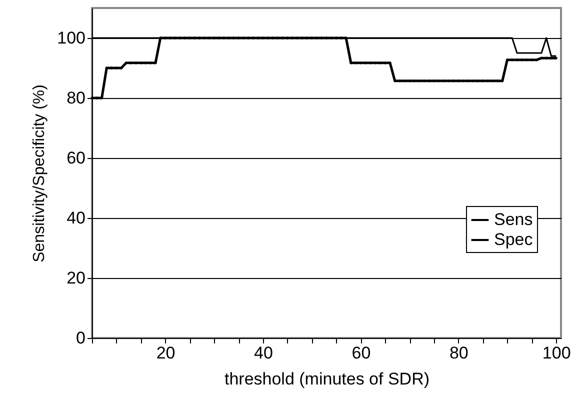 Image resolution: width=579 pixels, height=406 pixels. I want to click on x-tick-label: 40, so click(263, 353).